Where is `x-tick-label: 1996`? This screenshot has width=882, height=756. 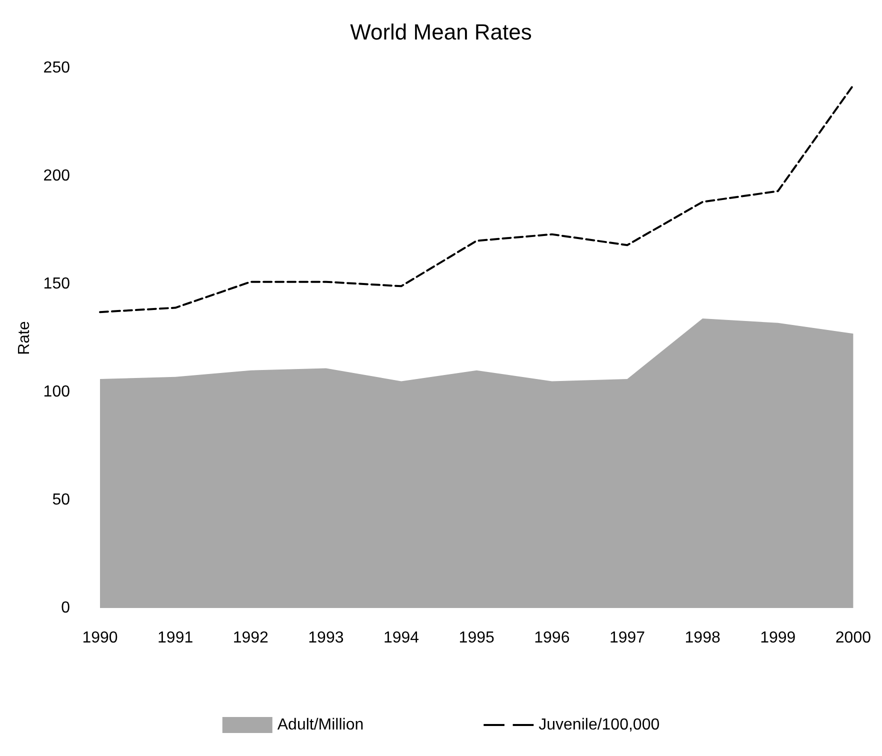
x-tick-label: 1996 is located at coordinates (552, 638).